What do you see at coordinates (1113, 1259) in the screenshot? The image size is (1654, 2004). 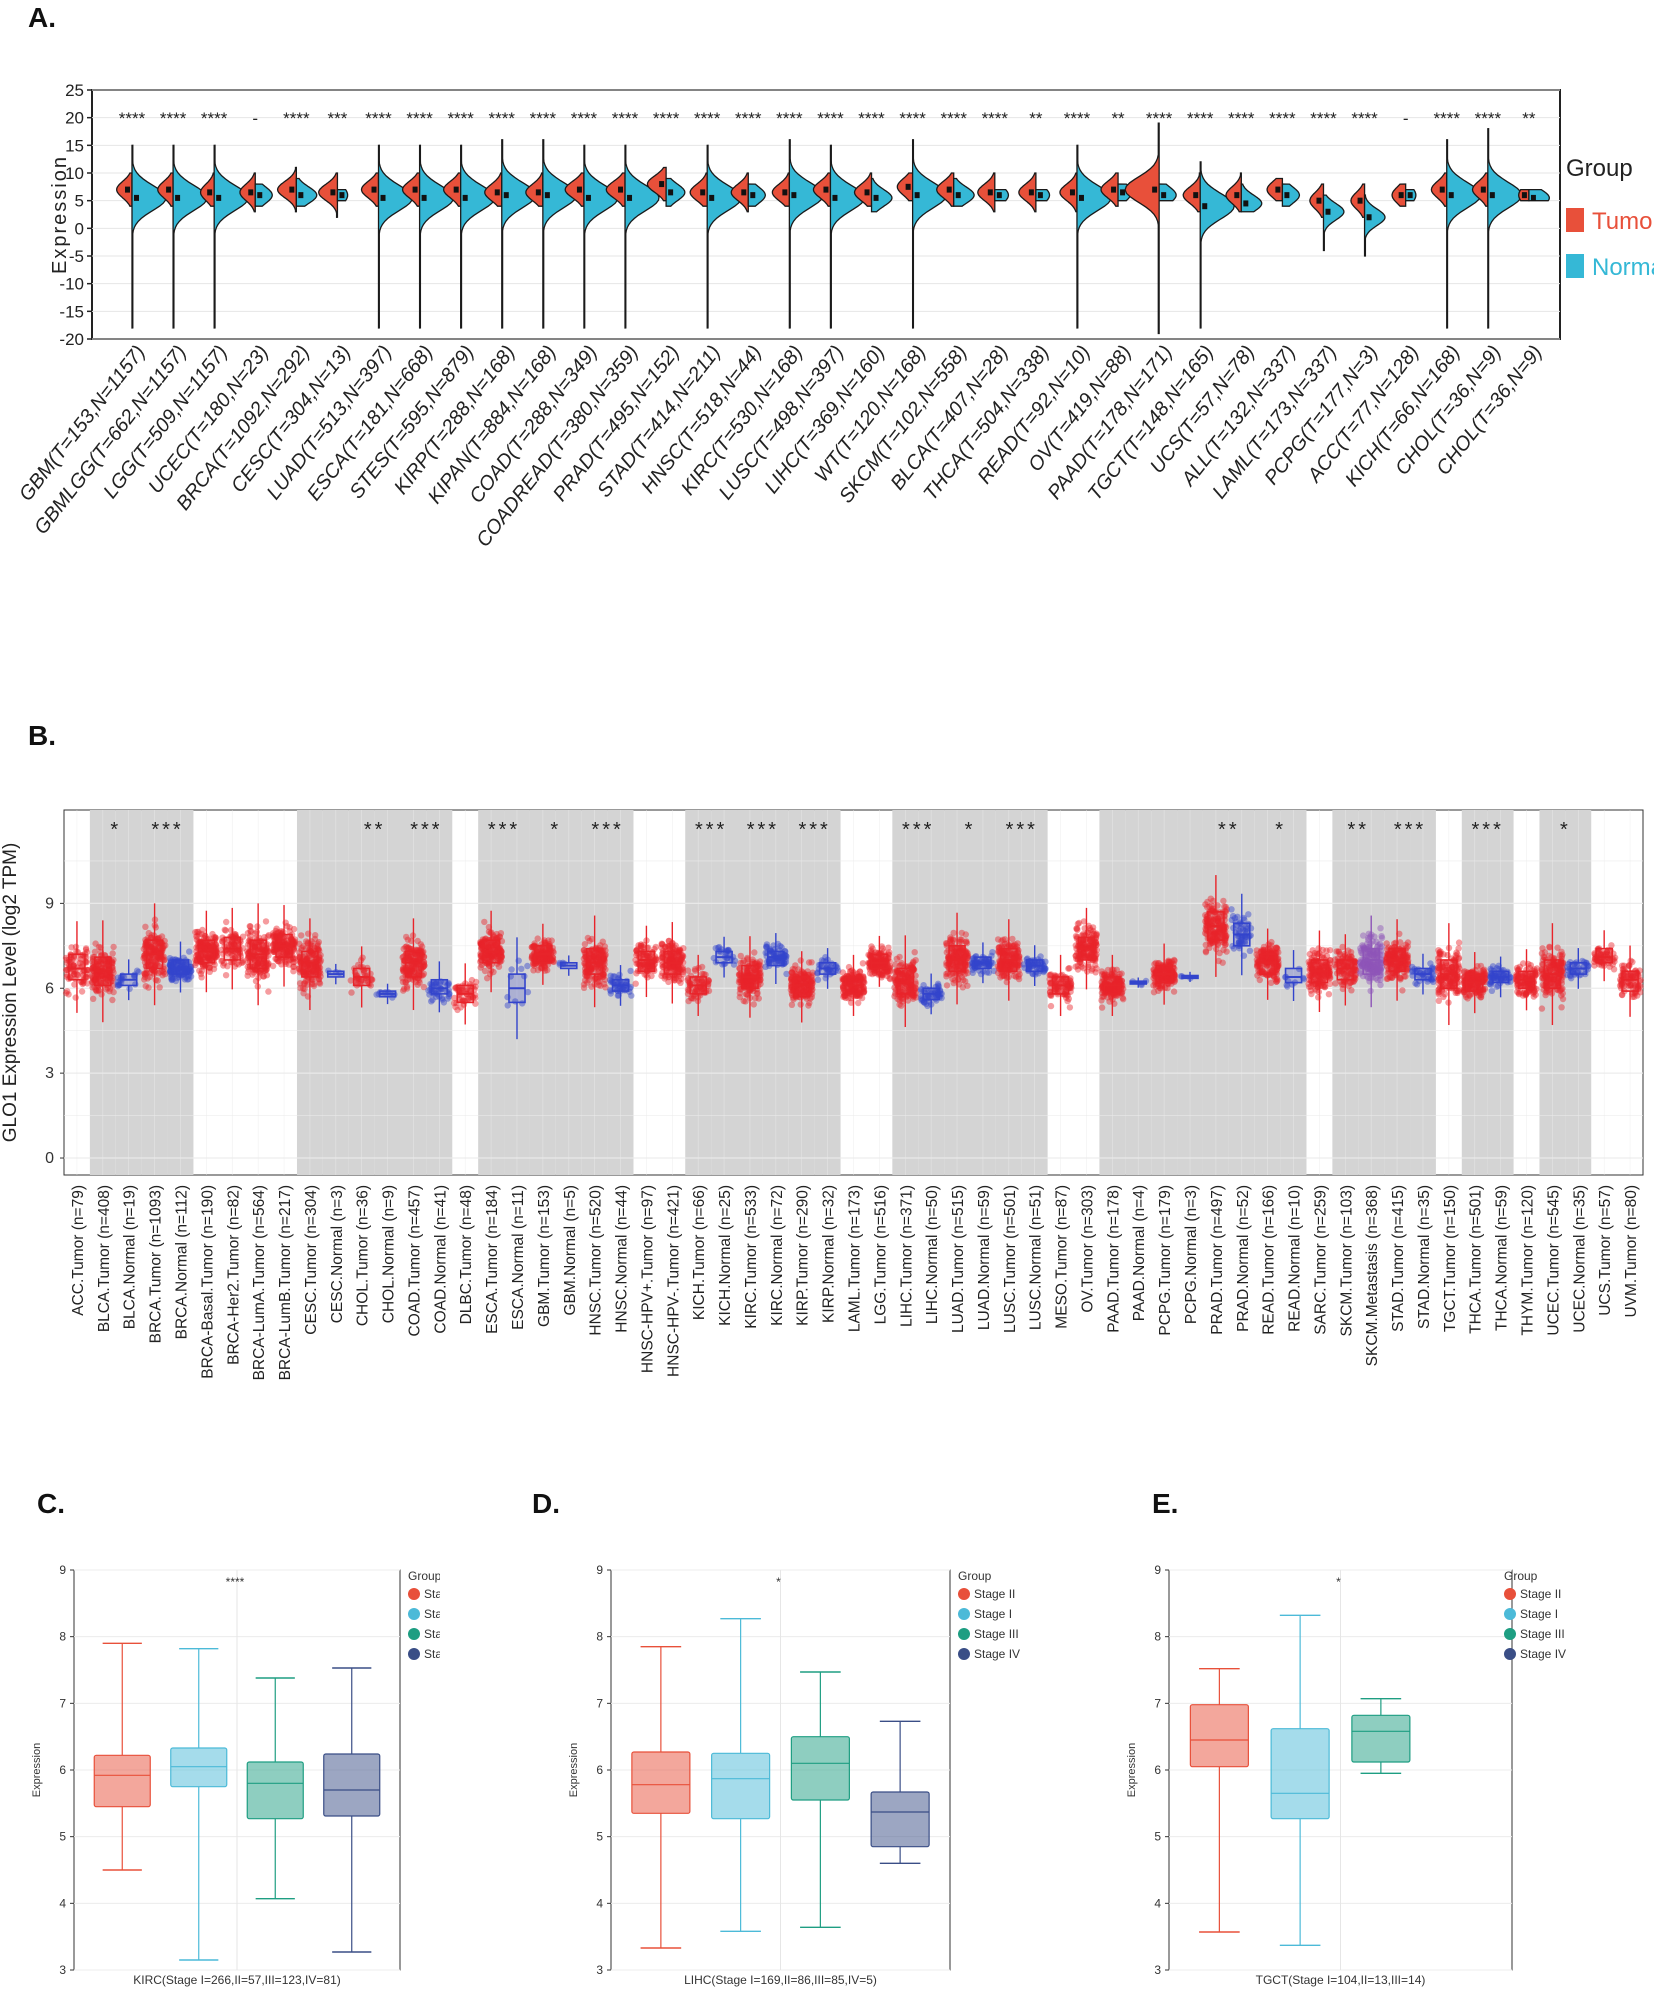 I see `x-tick-label-b: PAAD.Tumor (n=178)` at bounding box center [1113, 1259].